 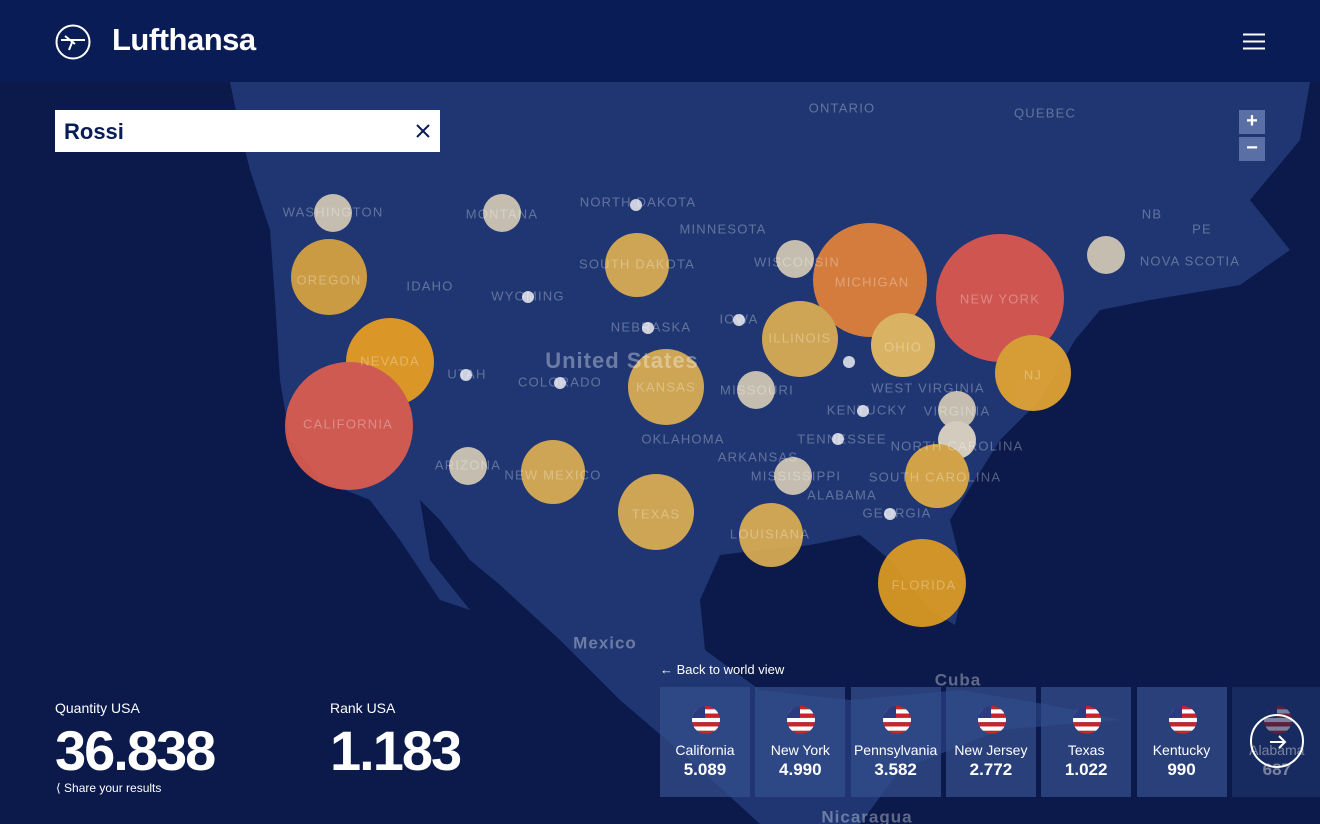 What do you see at coordinates (396, 750) in the screenshot?
I see `rank-value: 1.183` at bounding box center [396, 750].